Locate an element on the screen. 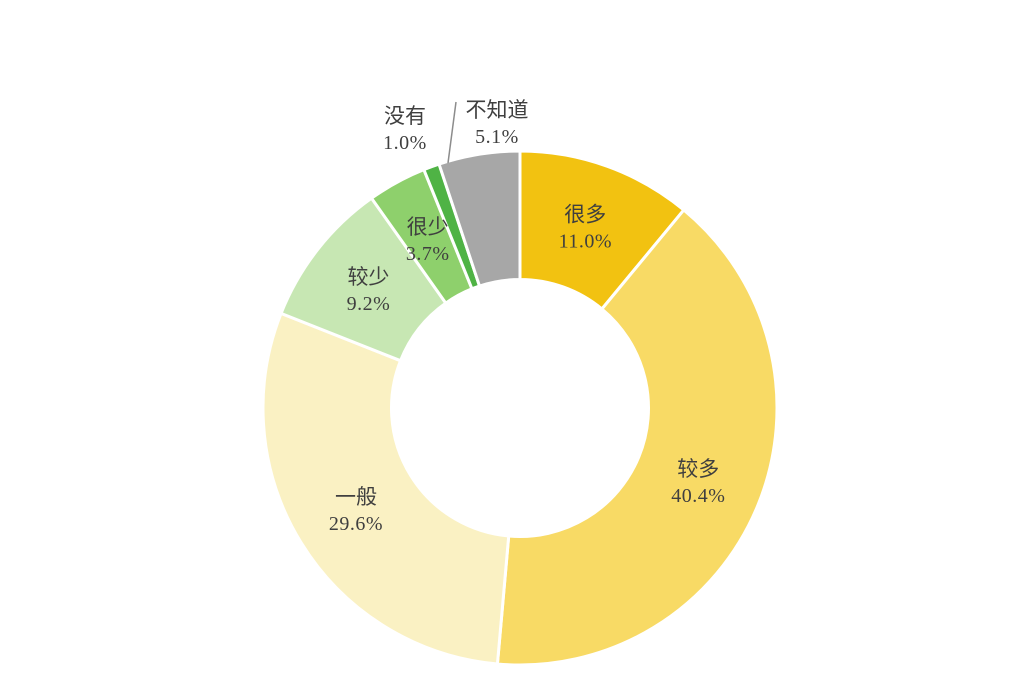  slice-label-很少: 很少 3.7% is located at coordinates (428, 240).